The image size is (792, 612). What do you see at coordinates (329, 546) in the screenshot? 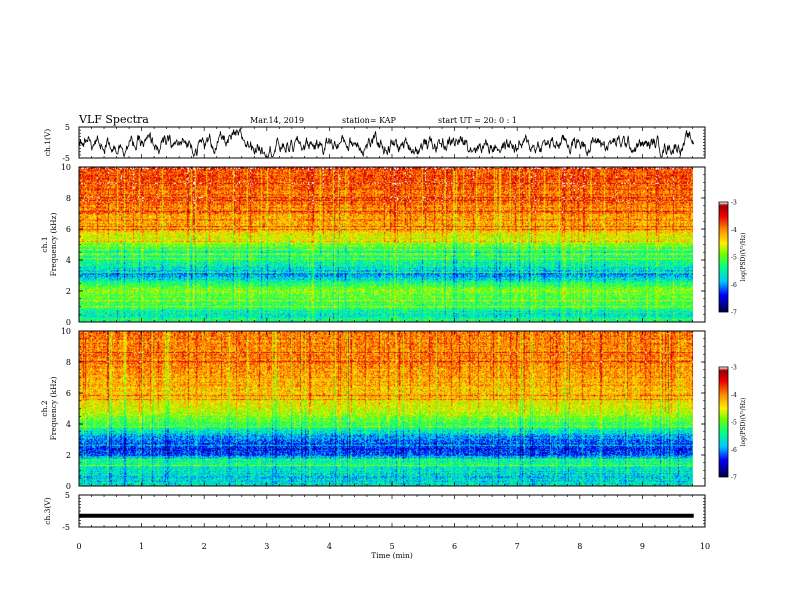
I see `x-tick-label: 4` at bounding box center [329, 546].